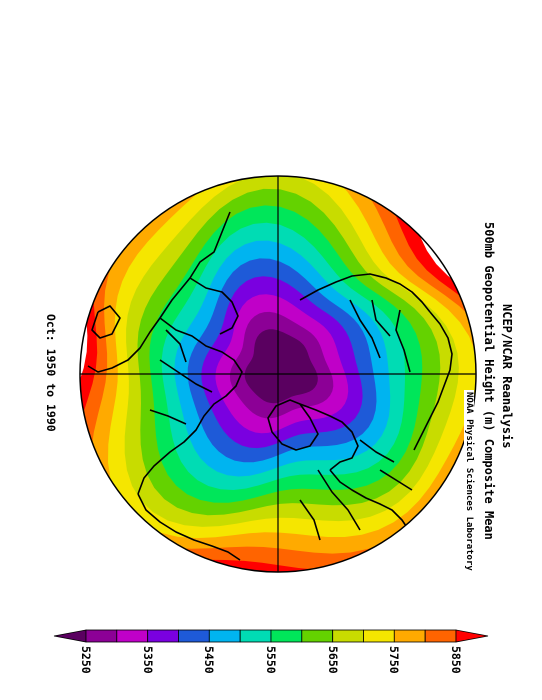 This screenshot has height=700, width=542. Describe the element at coordinates (70, 636) in the screenshot. I see `colorbar-arrow-left` at that location.